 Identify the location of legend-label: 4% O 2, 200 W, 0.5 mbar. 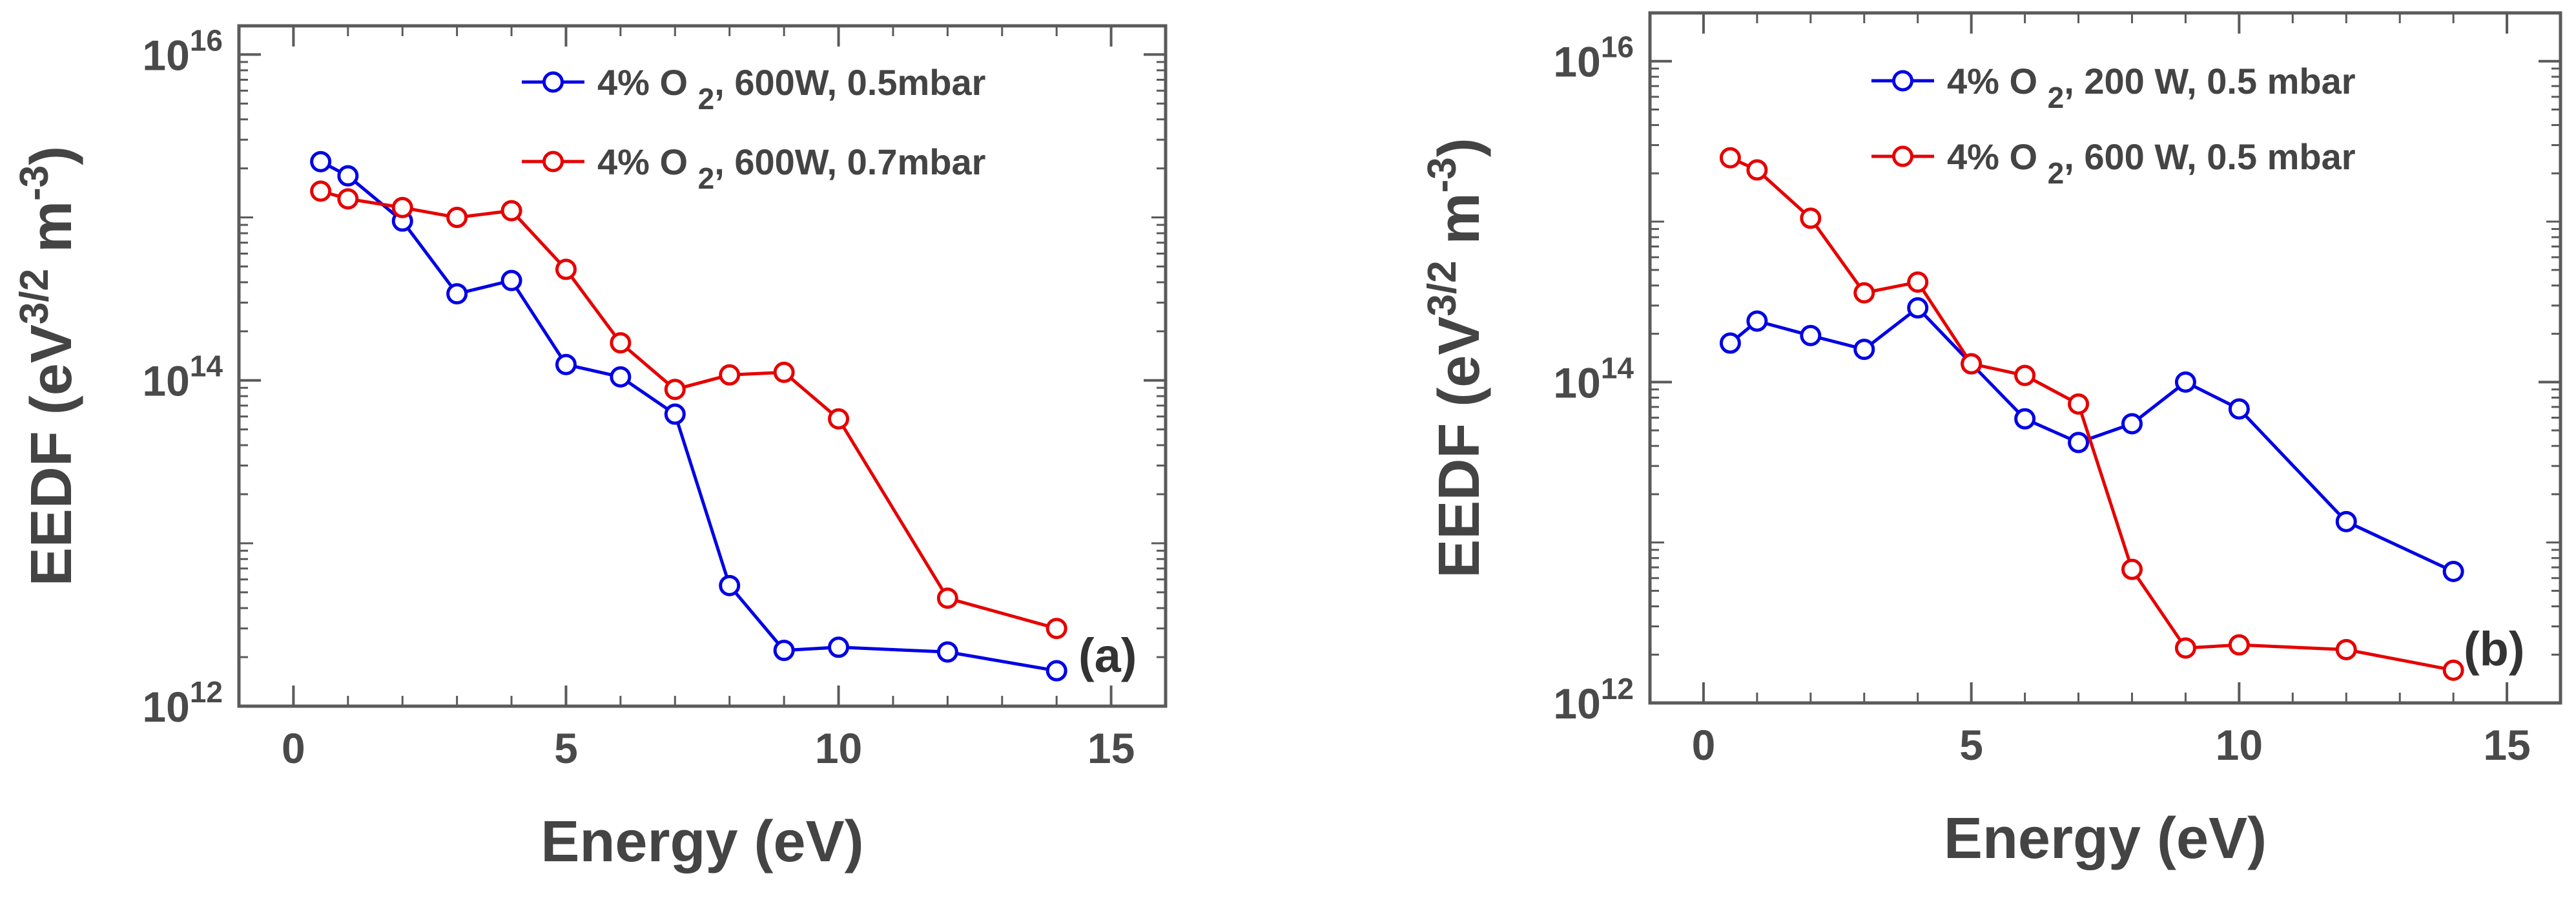
(2151, 87).